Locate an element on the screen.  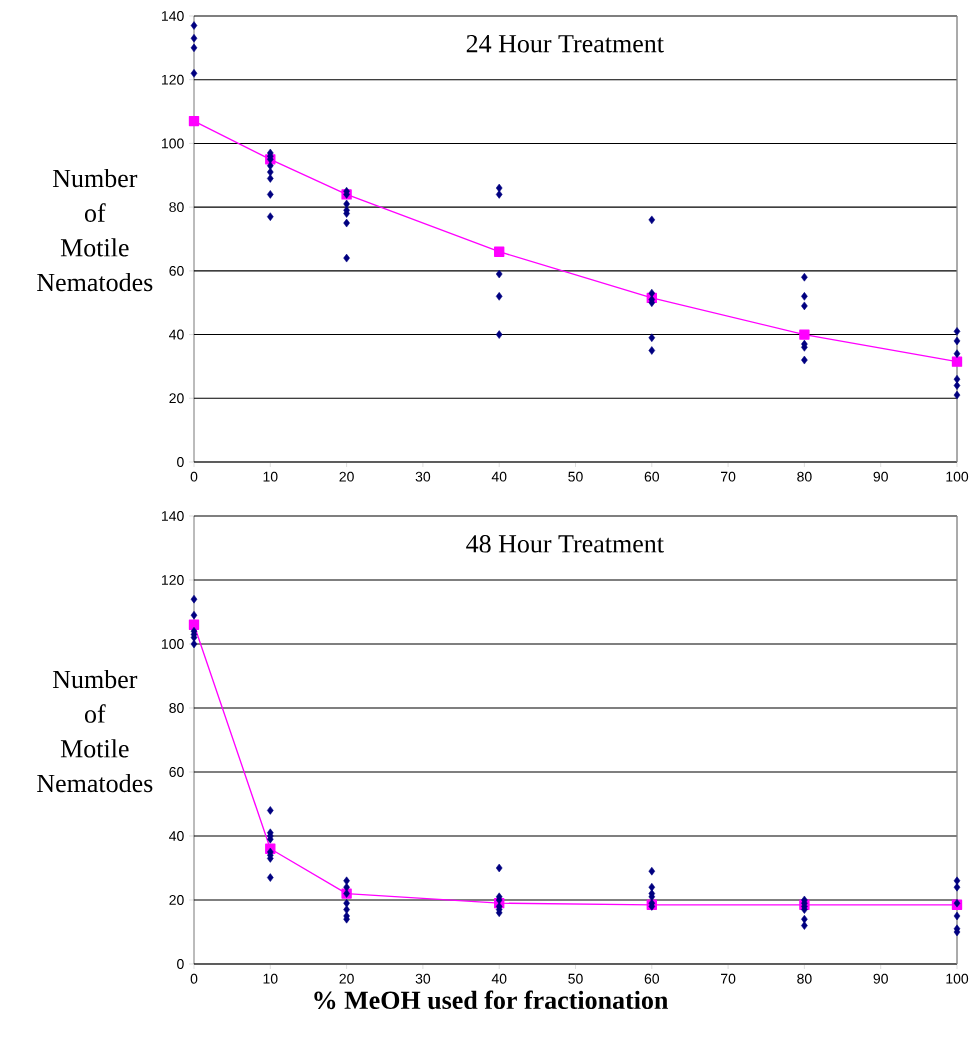
text: 48 Hour Treatment is located at coordinates (565, 544).